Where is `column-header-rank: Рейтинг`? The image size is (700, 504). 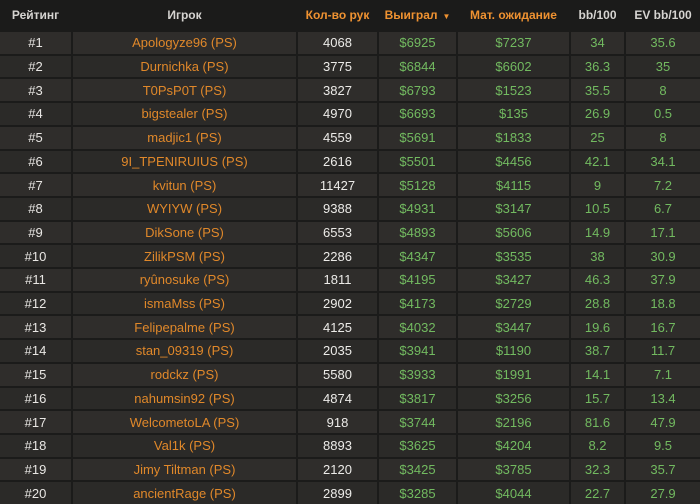 column-header-rank: Рейтинг is located at coordinates (35, 15).